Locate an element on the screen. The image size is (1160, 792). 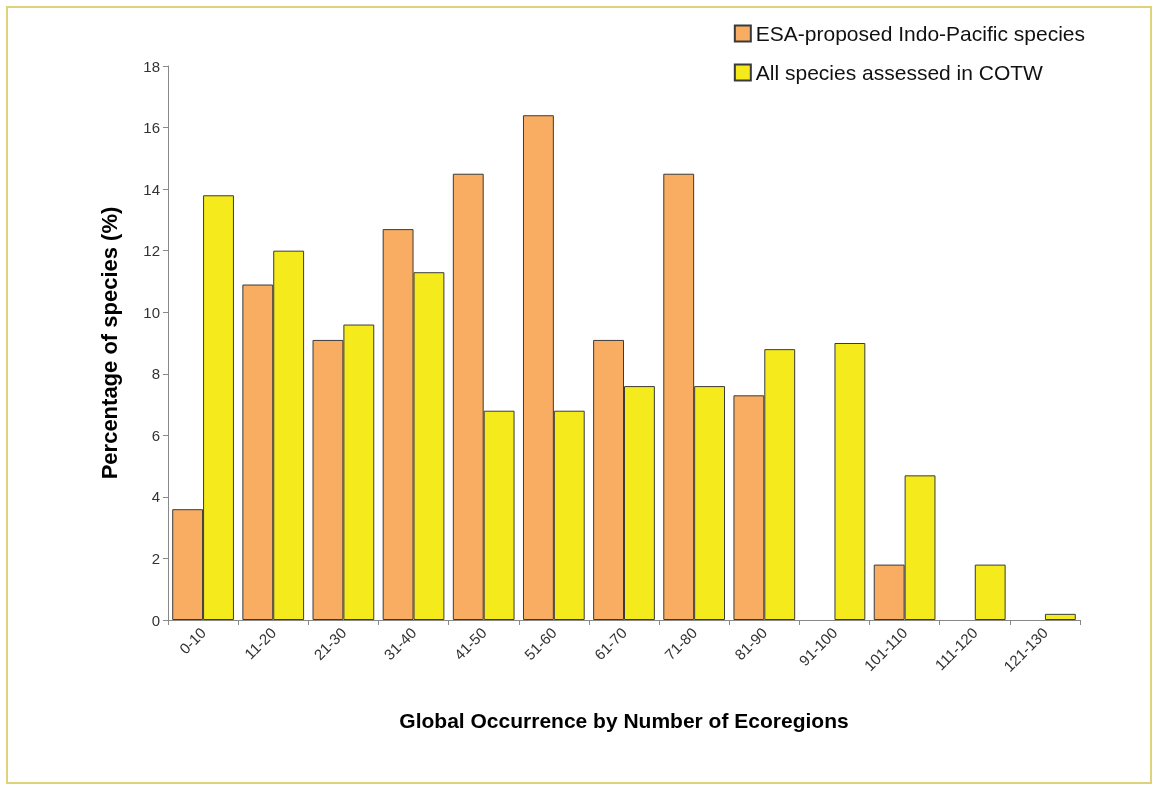
y-tick-label: 6 is located at coordinates (155, 435).